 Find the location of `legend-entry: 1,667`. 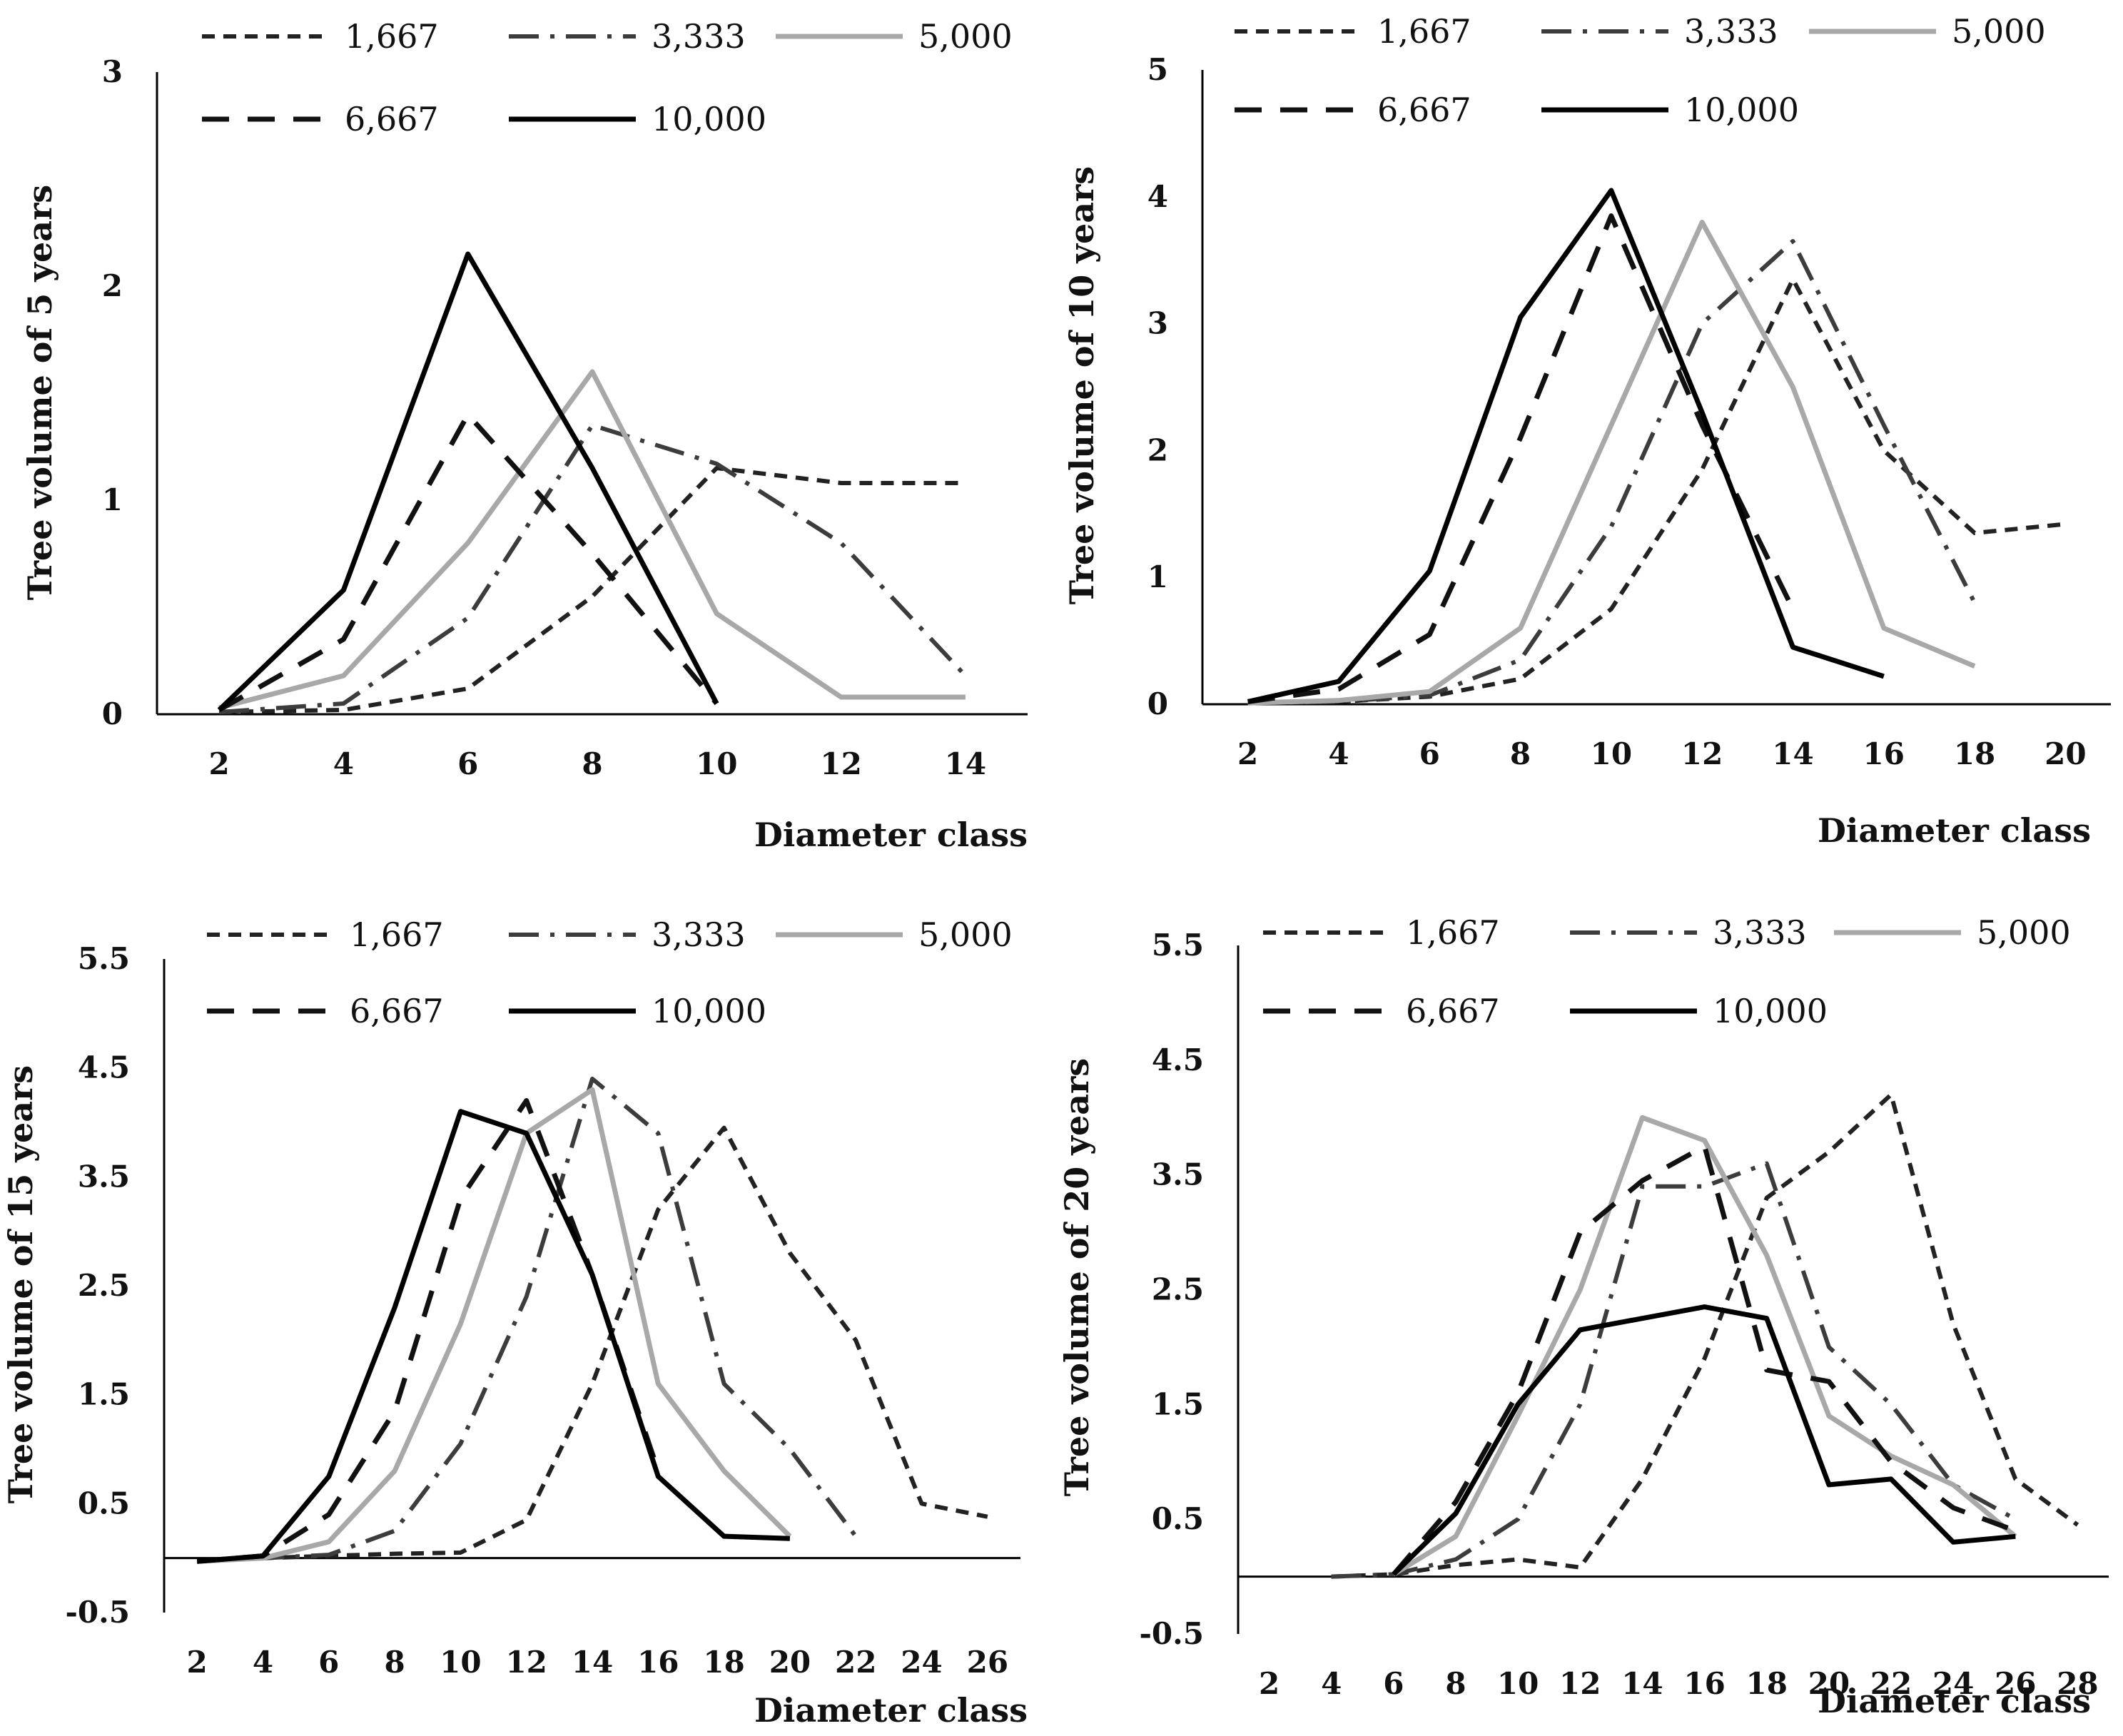

legend-entry: 1,667 is located at coordinates (320, 36).